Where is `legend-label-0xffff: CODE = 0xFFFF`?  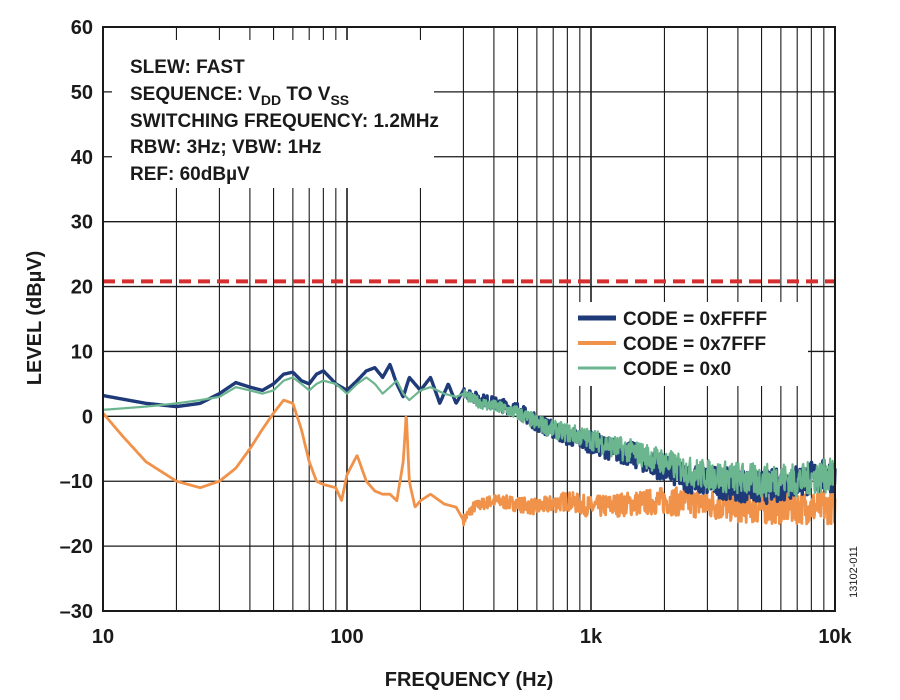
legend-label-0xffff: CODE = 0xFFFF is located at coordinates (695, 319).